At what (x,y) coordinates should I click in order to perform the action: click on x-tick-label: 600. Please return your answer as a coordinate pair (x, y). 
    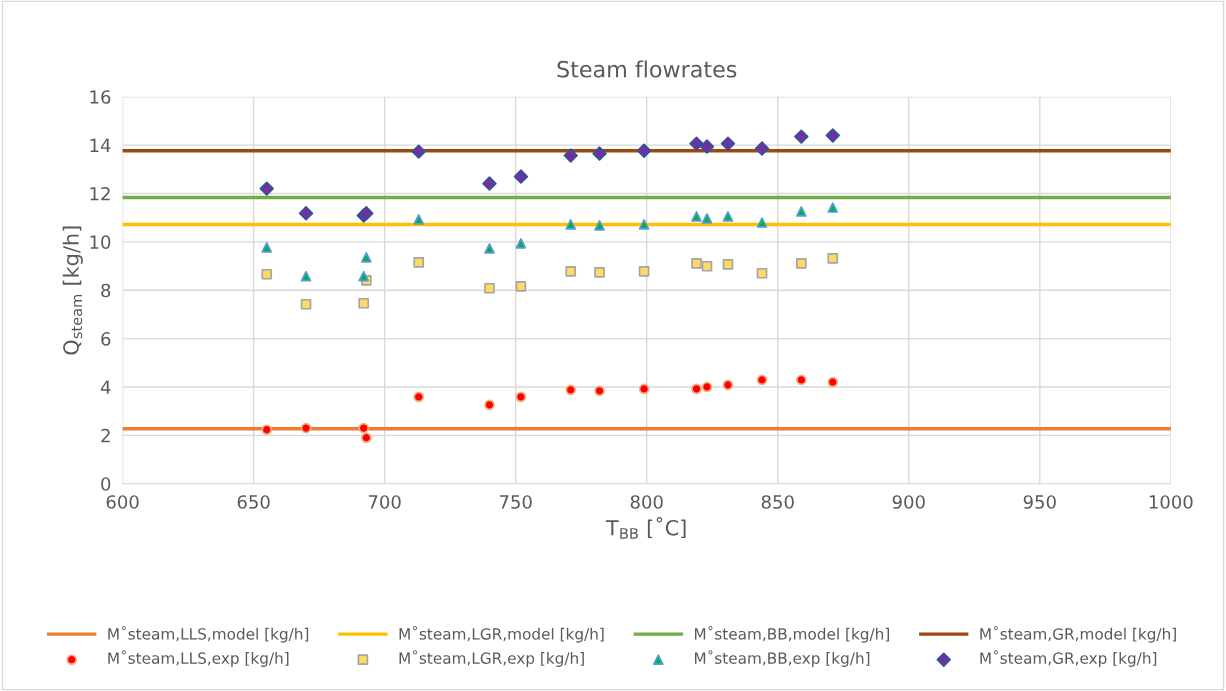
    Looking at the image, I should click on (122, 502).